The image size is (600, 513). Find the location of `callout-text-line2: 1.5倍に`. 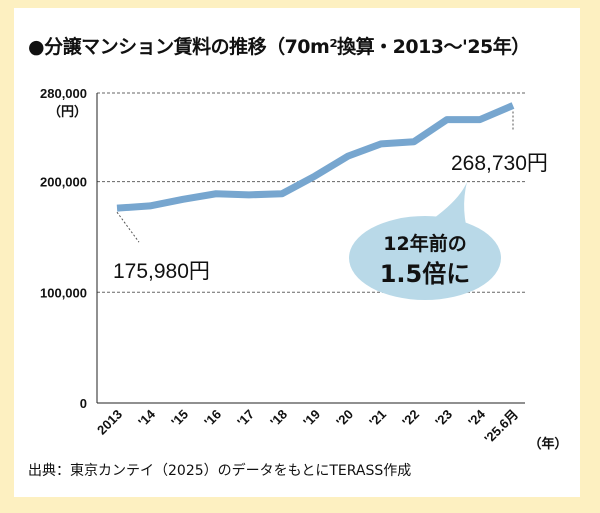

callout-text-line2: 1.5倍に is located at coordinates (425, 274).